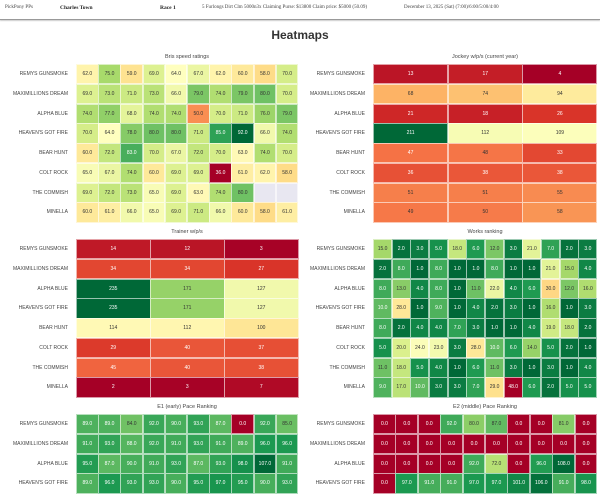  What do you see at coordinates (132, 133) in the screenshot?
I see `heatmap-cell: 78.0` at bounding box center [132, 133].